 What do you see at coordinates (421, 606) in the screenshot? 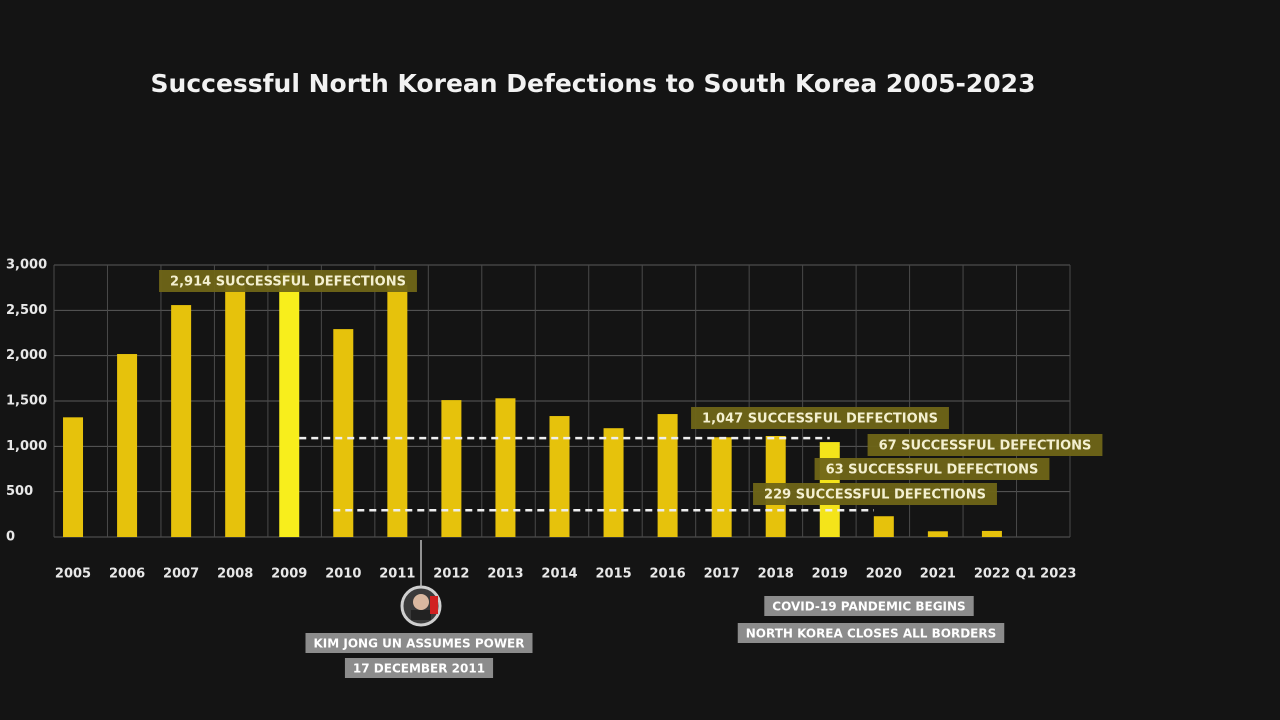
I see `portrait-icon` at bounding box center [421, 606].